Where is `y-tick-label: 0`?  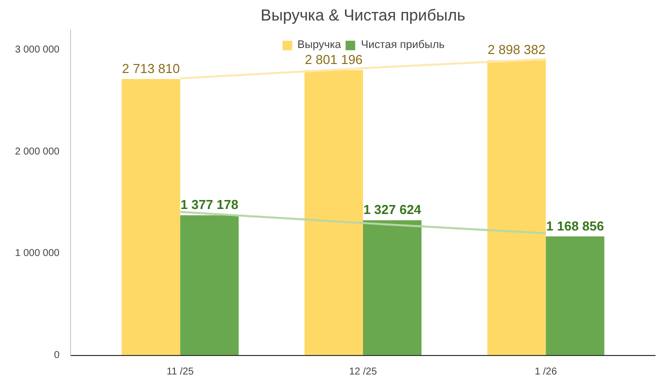
y-tick-label: 0 is located at coordinates (57, 355).